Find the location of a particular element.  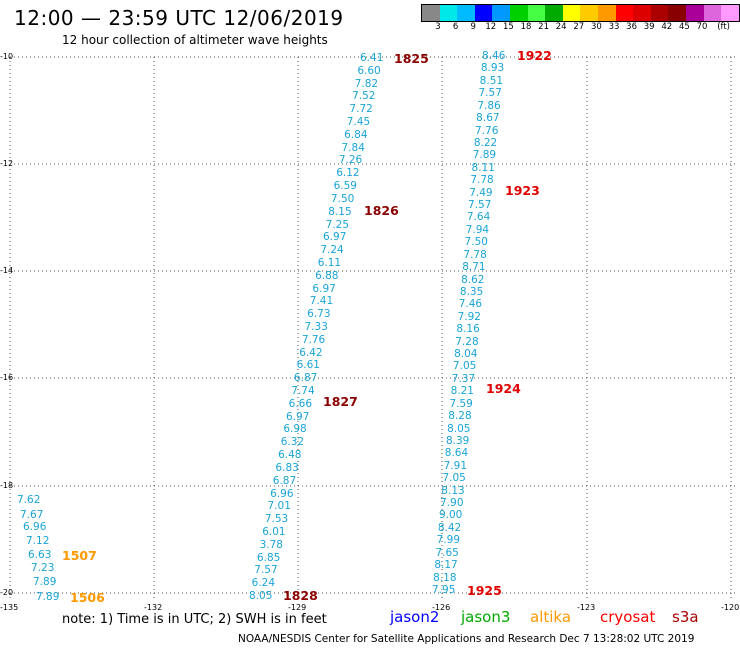

satellite-name: s3a is located at coordinates (685, 617).